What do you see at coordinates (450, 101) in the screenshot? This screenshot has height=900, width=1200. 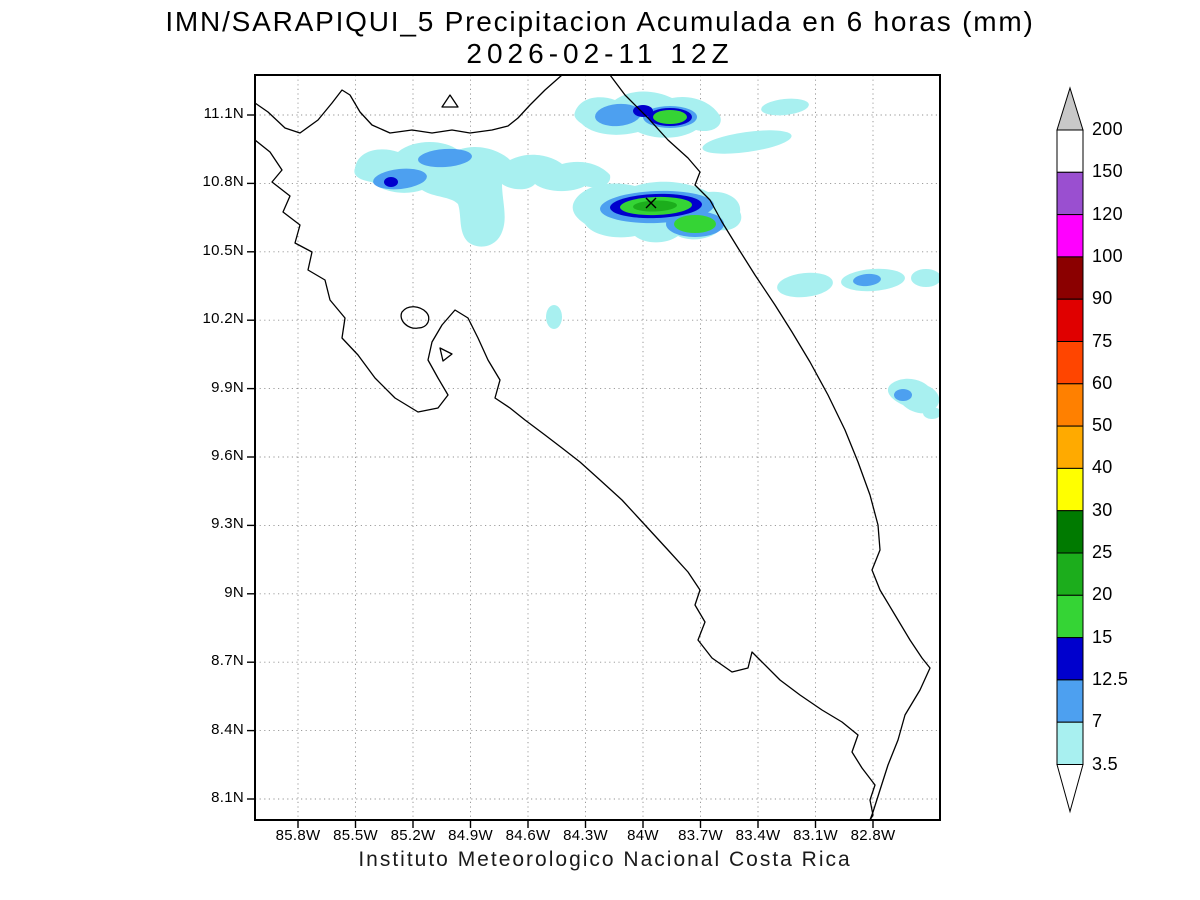 I see `islet-outline` at bounding box center [450, 101].